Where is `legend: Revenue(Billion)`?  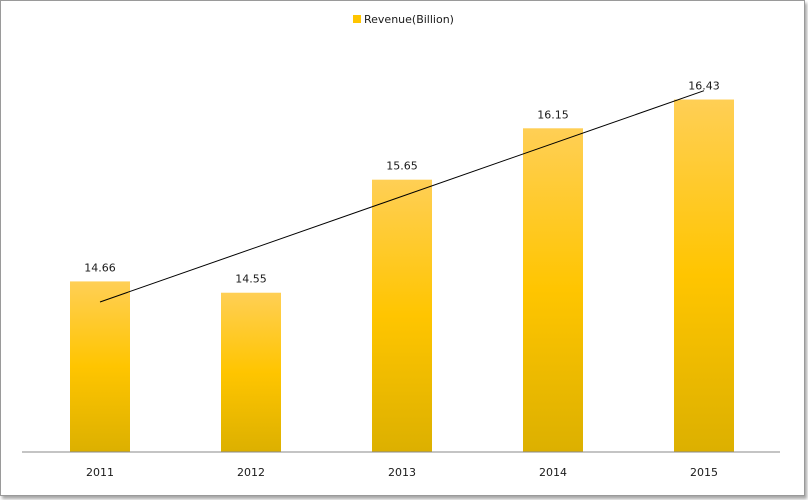
legend: Revenue(Billion) is located at coordinates (403, 19).